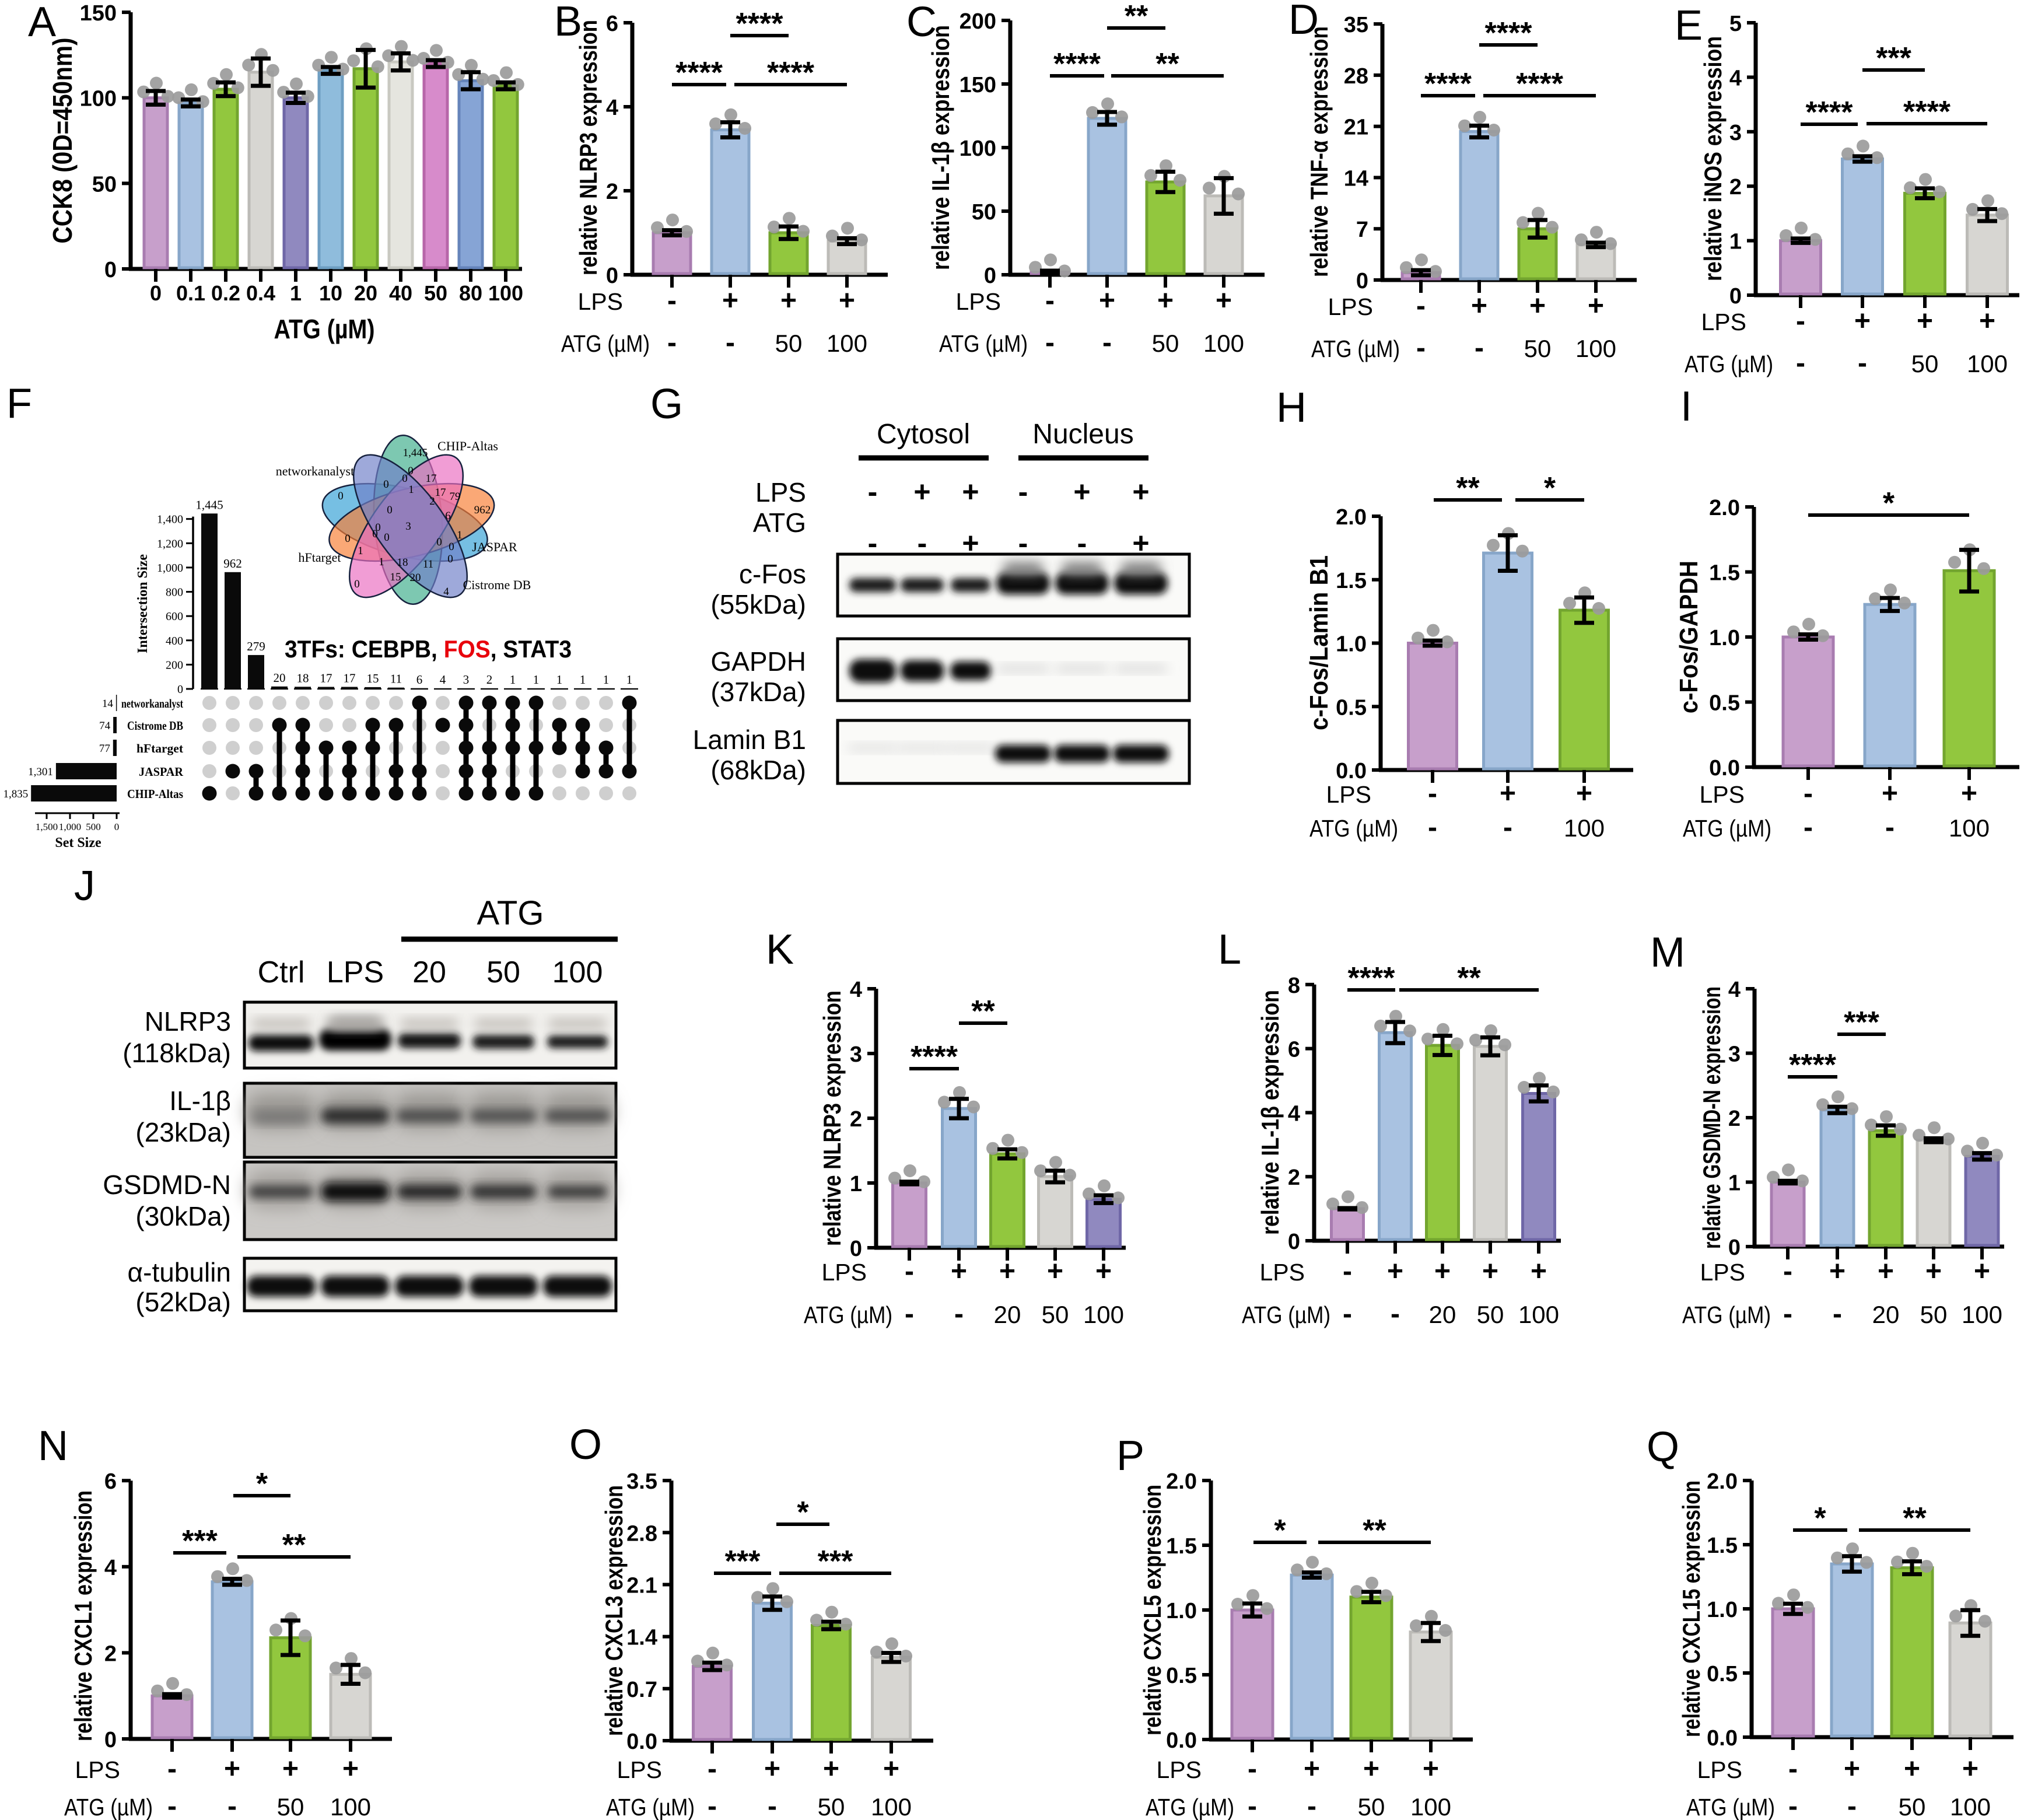 Image resolution: width=2031 pixels, height=1820 pixels. Describe the element at coordinates (494, 547) in the screenshot. I see `svg-text: JASPAR` at that location.